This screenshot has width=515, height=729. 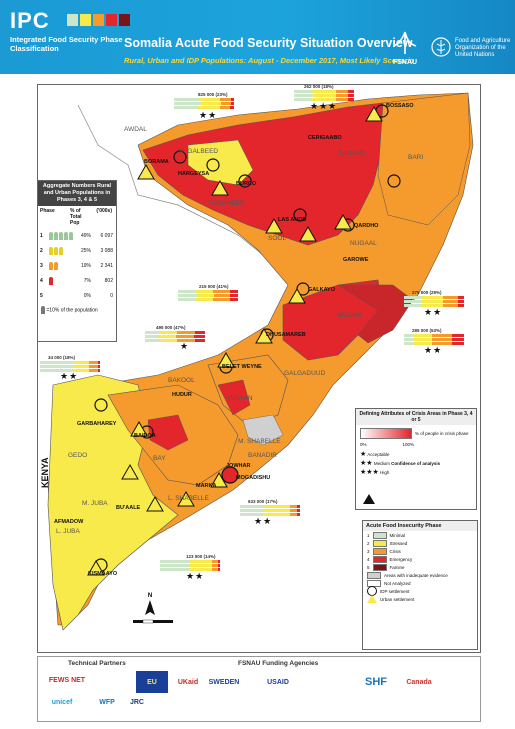 What do you see at coordinates (156, 162) in the screenshot?
I see `city-borama: BORAMA` at bounding box center [156, 162].